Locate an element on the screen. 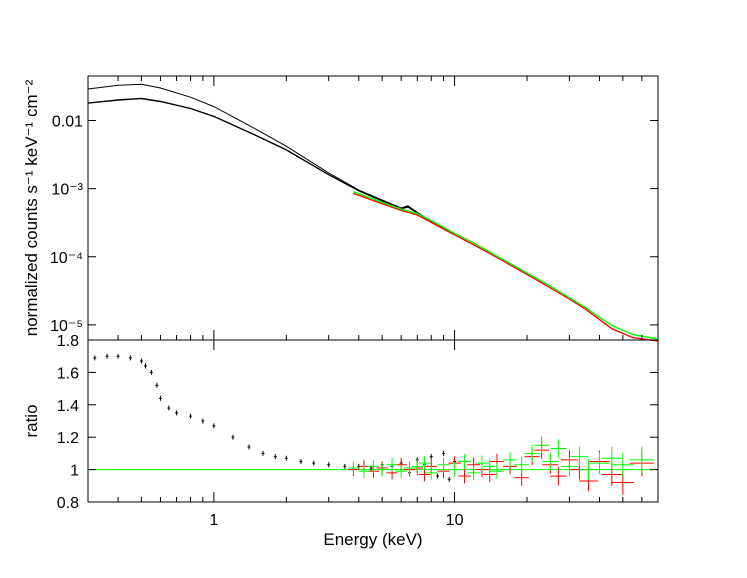 This screenshot has width=747, height=578. spectrum-y-tick-label: 10⁻⁴ is located at coordinates (66, 258).